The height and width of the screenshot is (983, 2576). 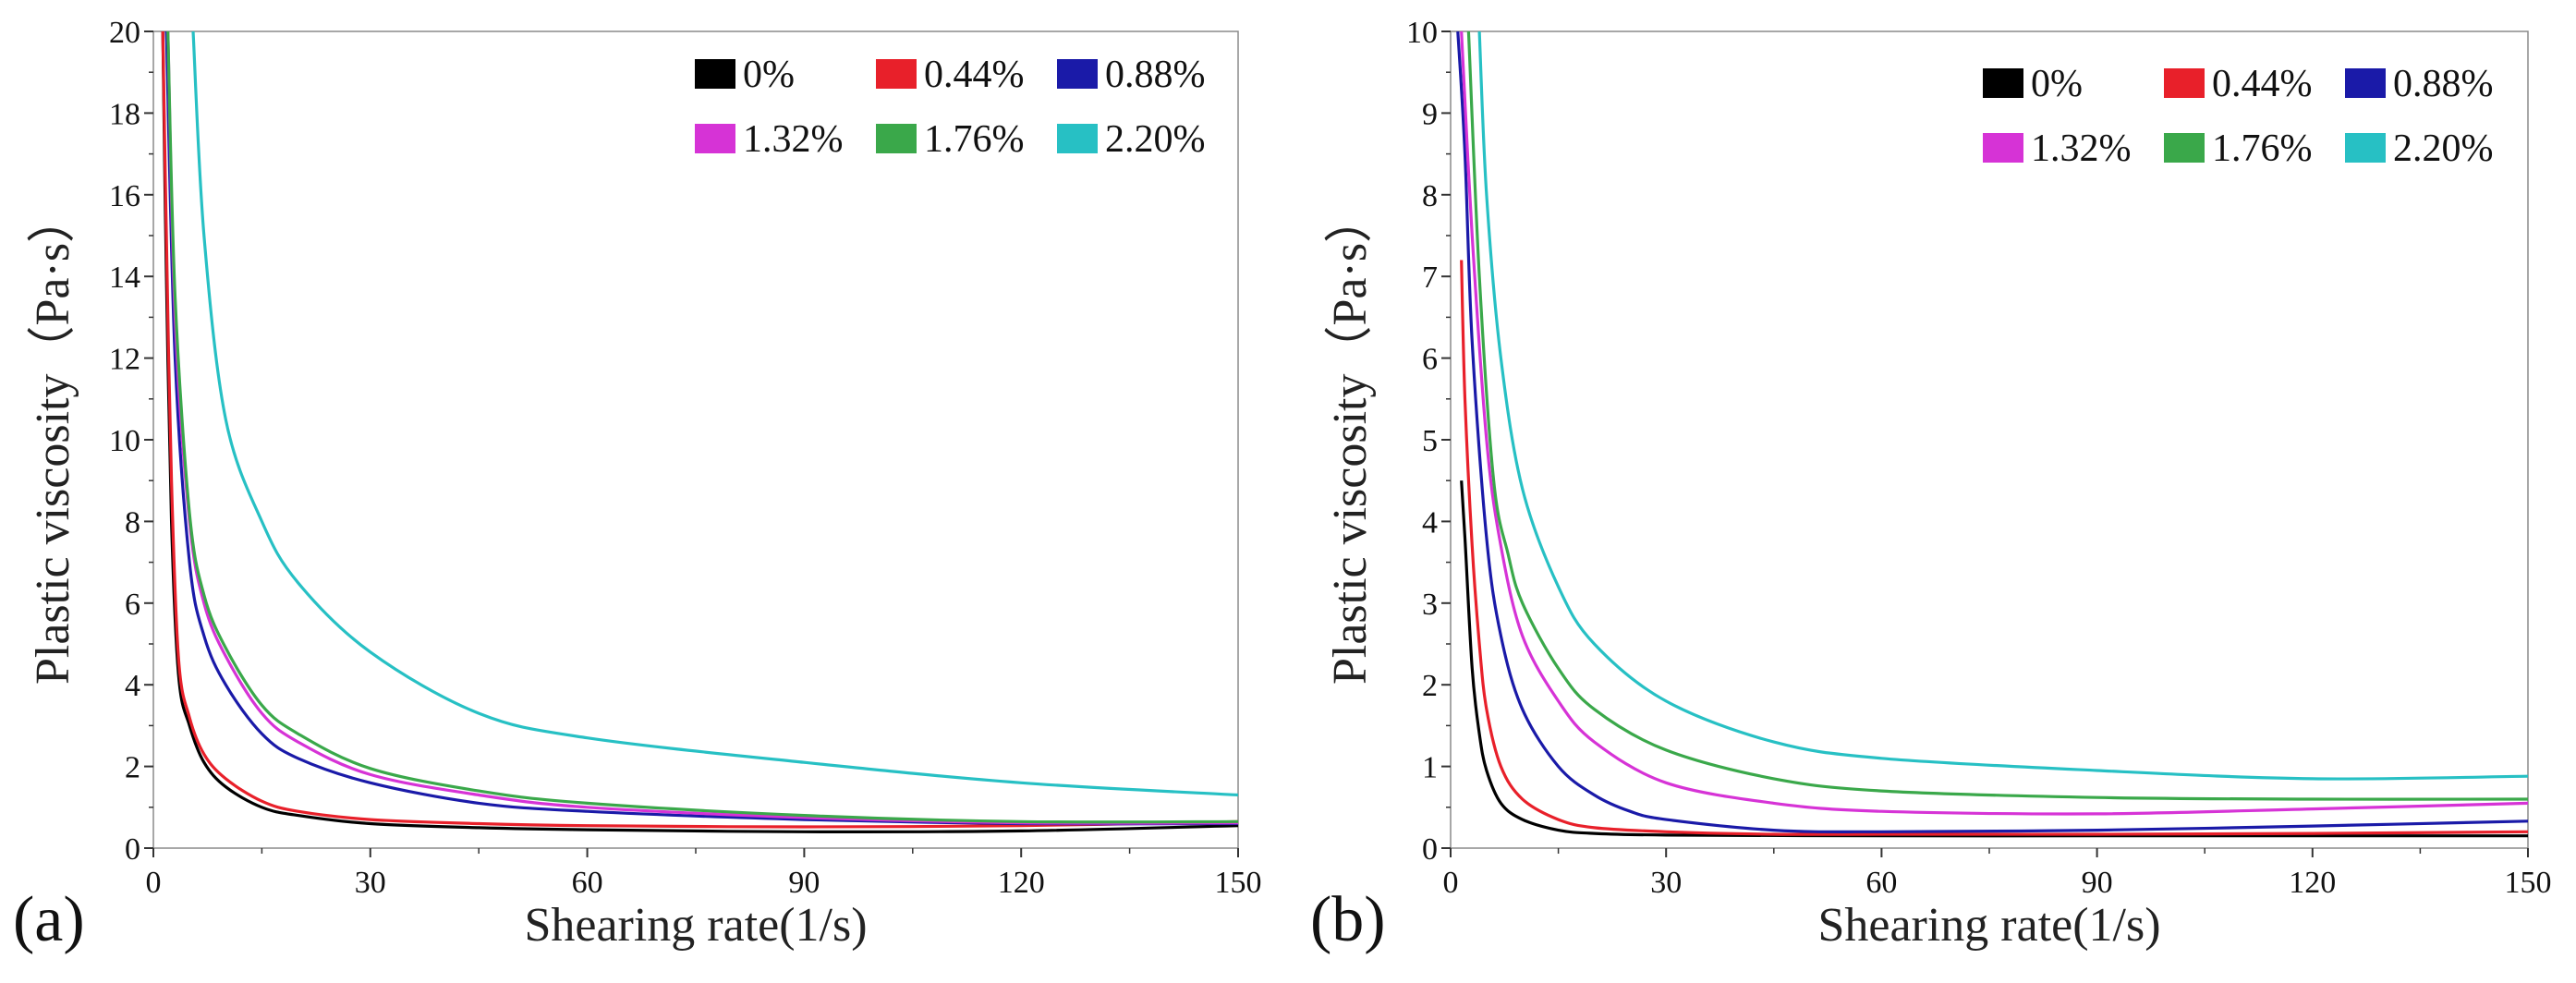 What do you see at coordinates (124, 196) in the screenshot?
I see `y-tick-label: 16` at bounding box center [124, 196].